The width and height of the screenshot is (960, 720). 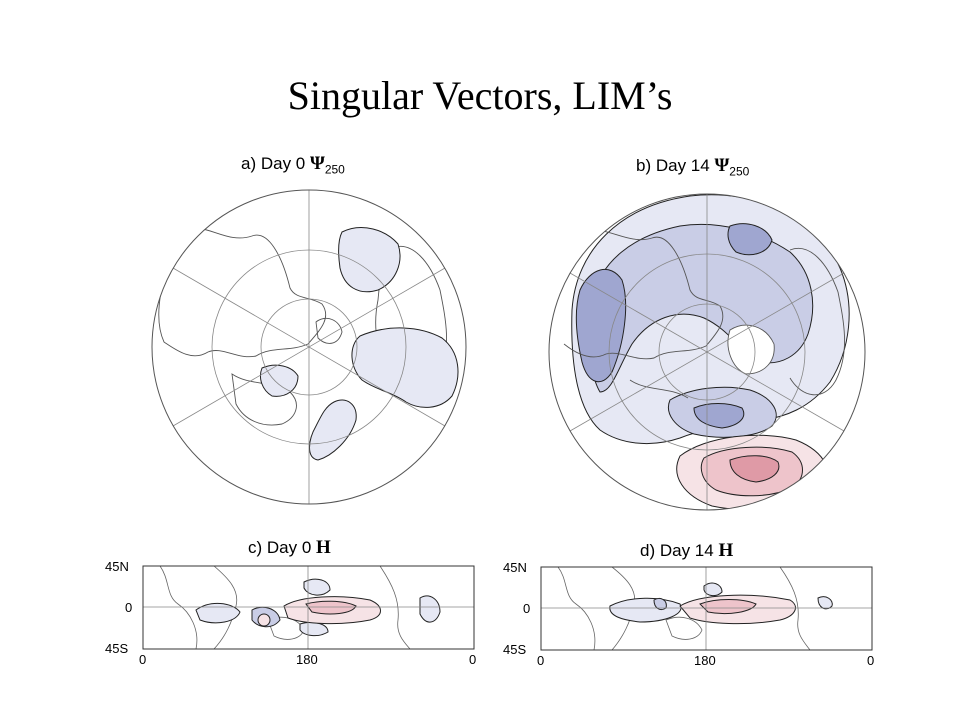 What do you see at coordinates (688, 614) in the screenshot?
I see `tropical-map-day14: 45N 0 45S 0 180 0` at bounding box center [688, 614].